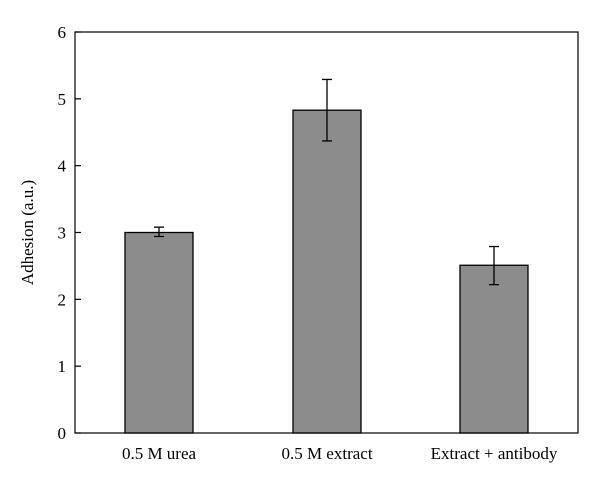  Describe the element at coordinates (62, 99) in the screenshot. I see `y-tick-label: 5` at that location.